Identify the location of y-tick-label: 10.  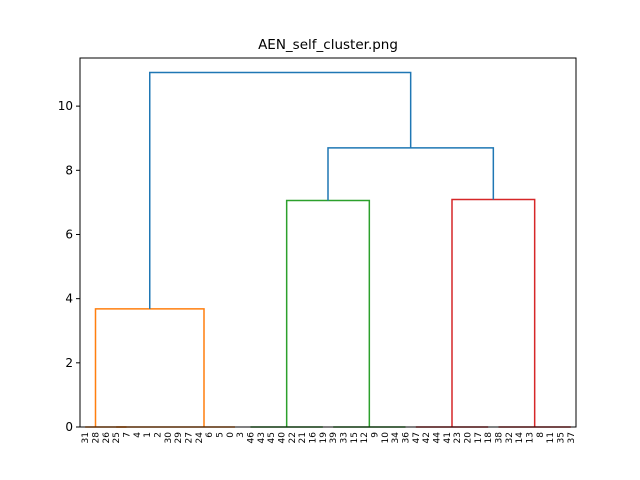
(65, 106).